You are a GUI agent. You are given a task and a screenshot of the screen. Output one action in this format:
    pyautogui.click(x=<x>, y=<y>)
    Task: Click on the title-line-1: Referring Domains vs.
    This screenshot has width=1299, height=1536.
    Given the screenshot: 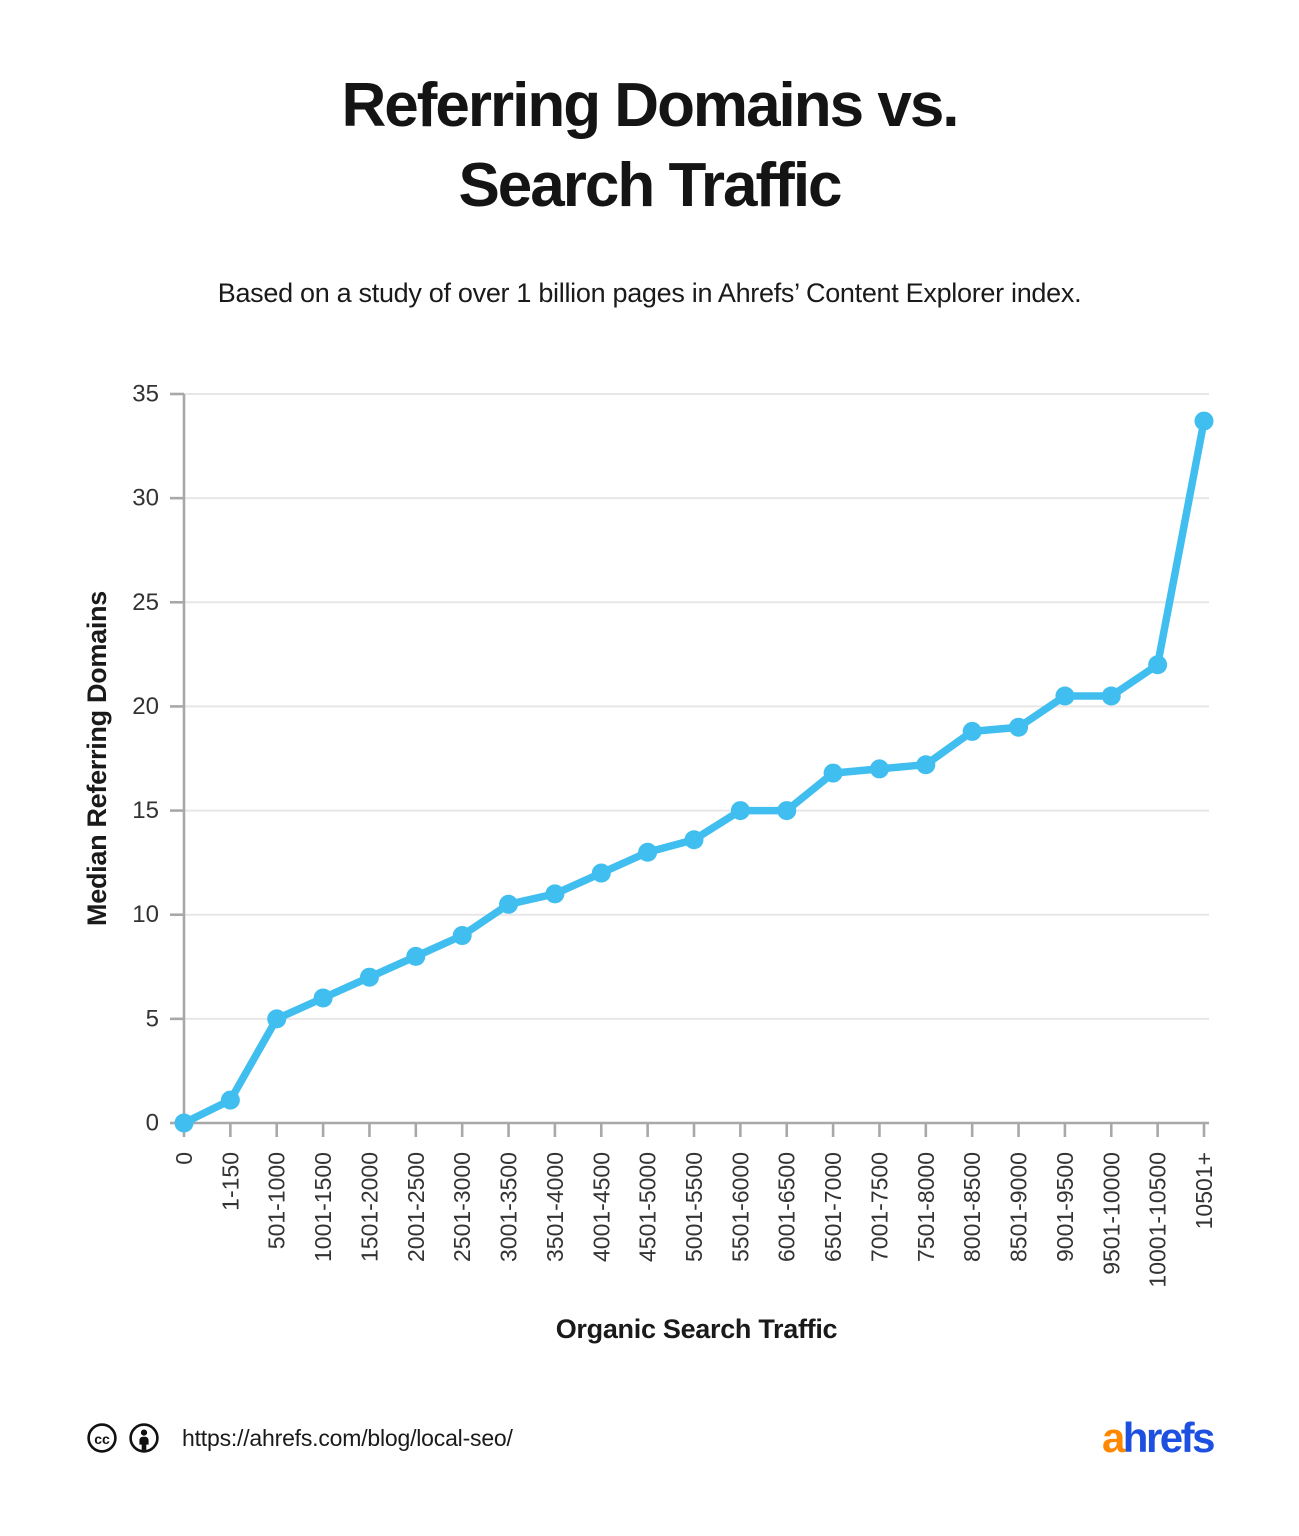 What is the action you would take?
    pyautogui.click(x=650, y=105)
    